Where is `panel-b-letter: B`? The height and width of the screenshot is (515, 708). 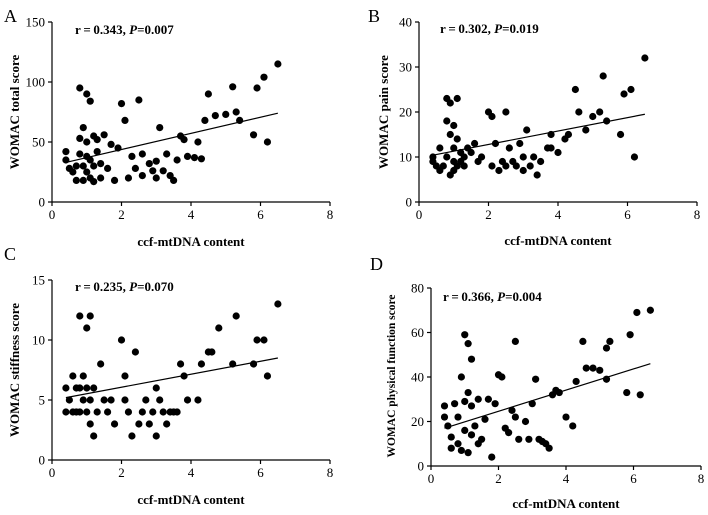
panel-b-letter: B is located at coordinates (374, 16).